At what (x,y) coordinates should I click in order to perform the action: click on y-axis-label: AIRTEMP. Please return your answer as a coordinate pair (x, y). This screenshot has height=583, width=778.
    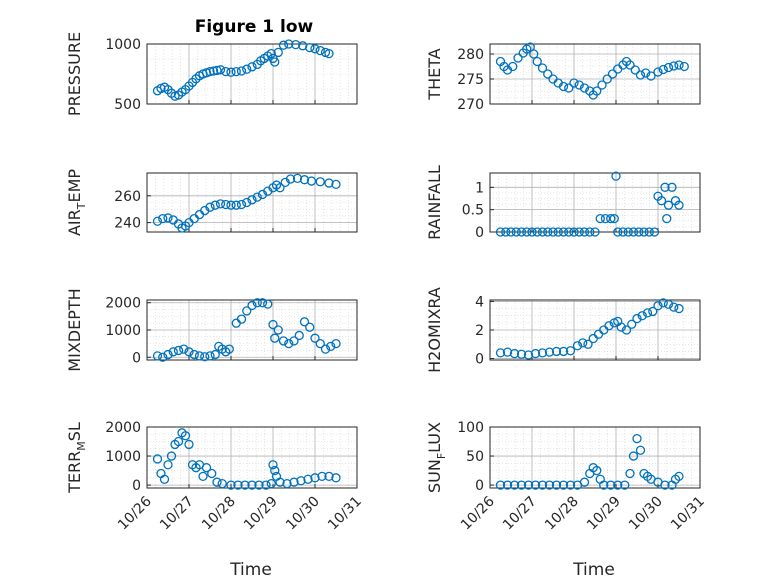
    Looking at the image, I should click on (76, 202).